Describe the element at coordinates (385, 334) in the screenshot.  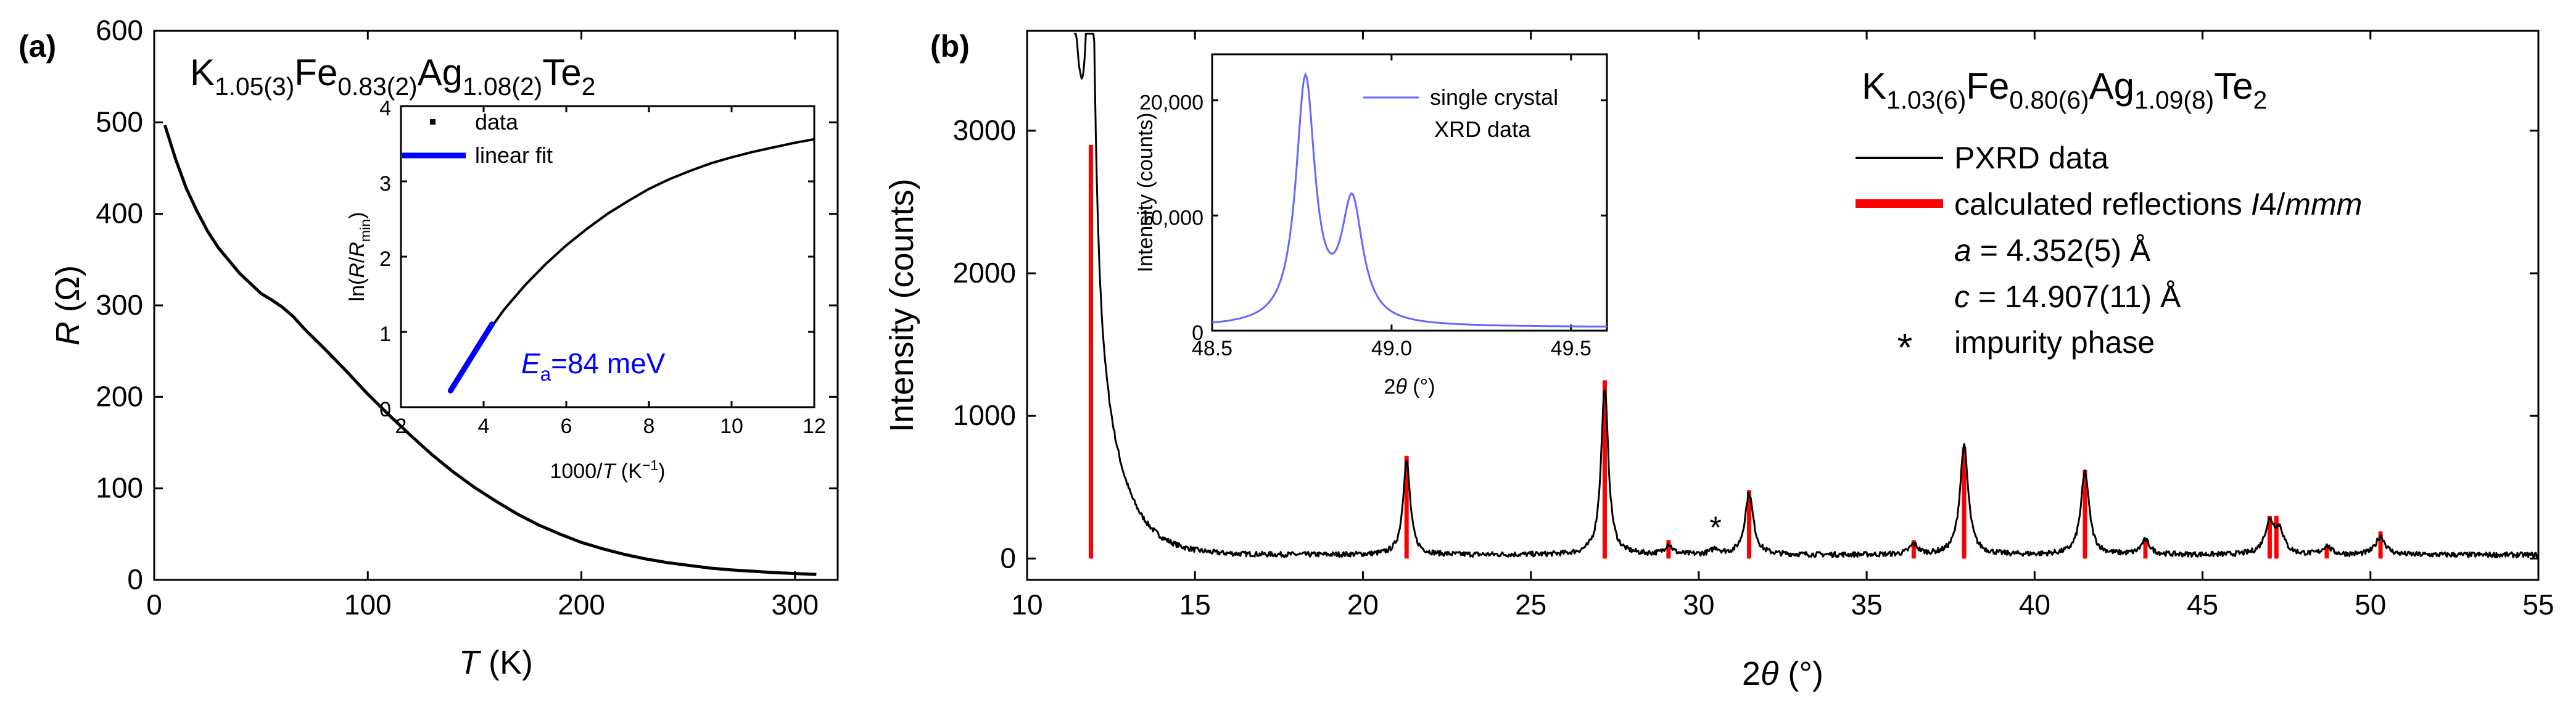
I see `y-tick-label: 1` at that location.